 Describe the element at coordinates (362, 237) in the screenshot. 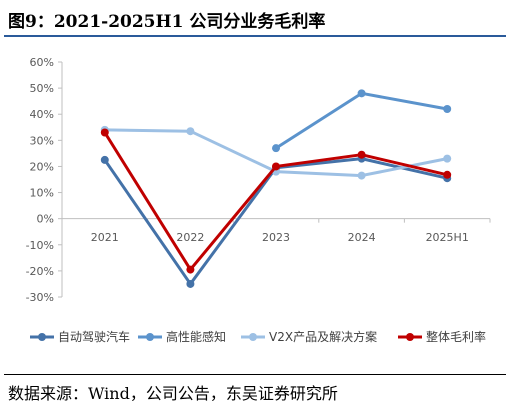

I see `x-tick-label: 2024` at that location.